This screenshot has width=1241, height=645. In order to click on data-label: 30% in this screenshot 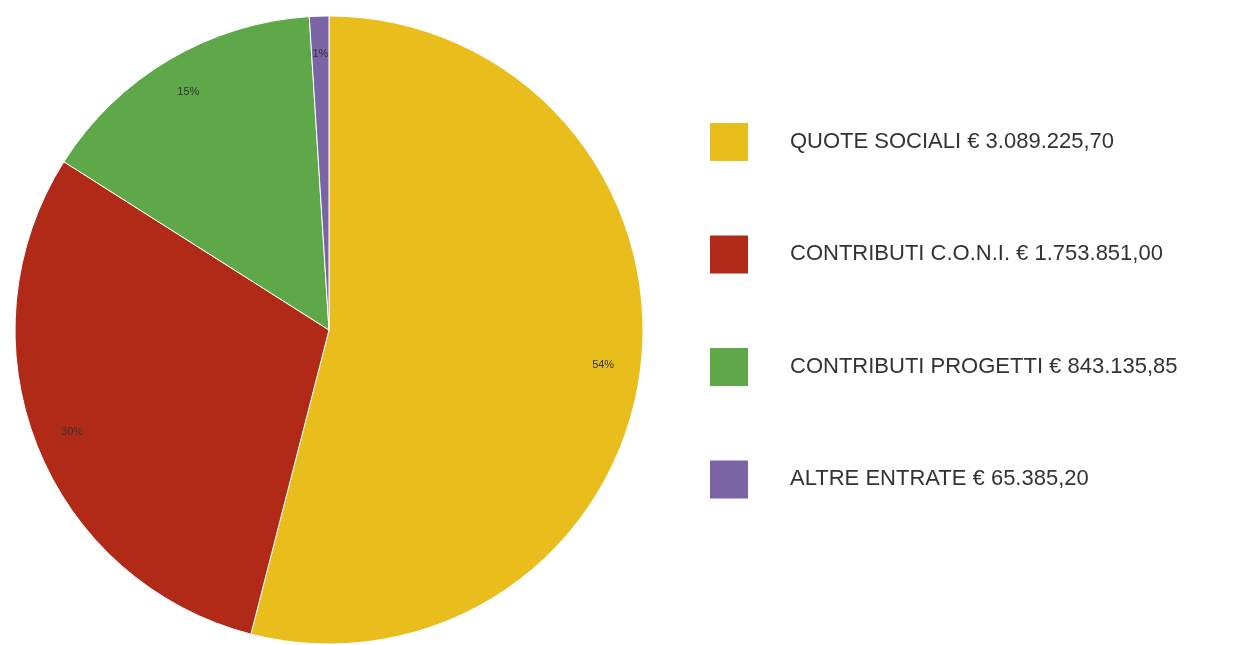, I will do `click(72, 430)`.